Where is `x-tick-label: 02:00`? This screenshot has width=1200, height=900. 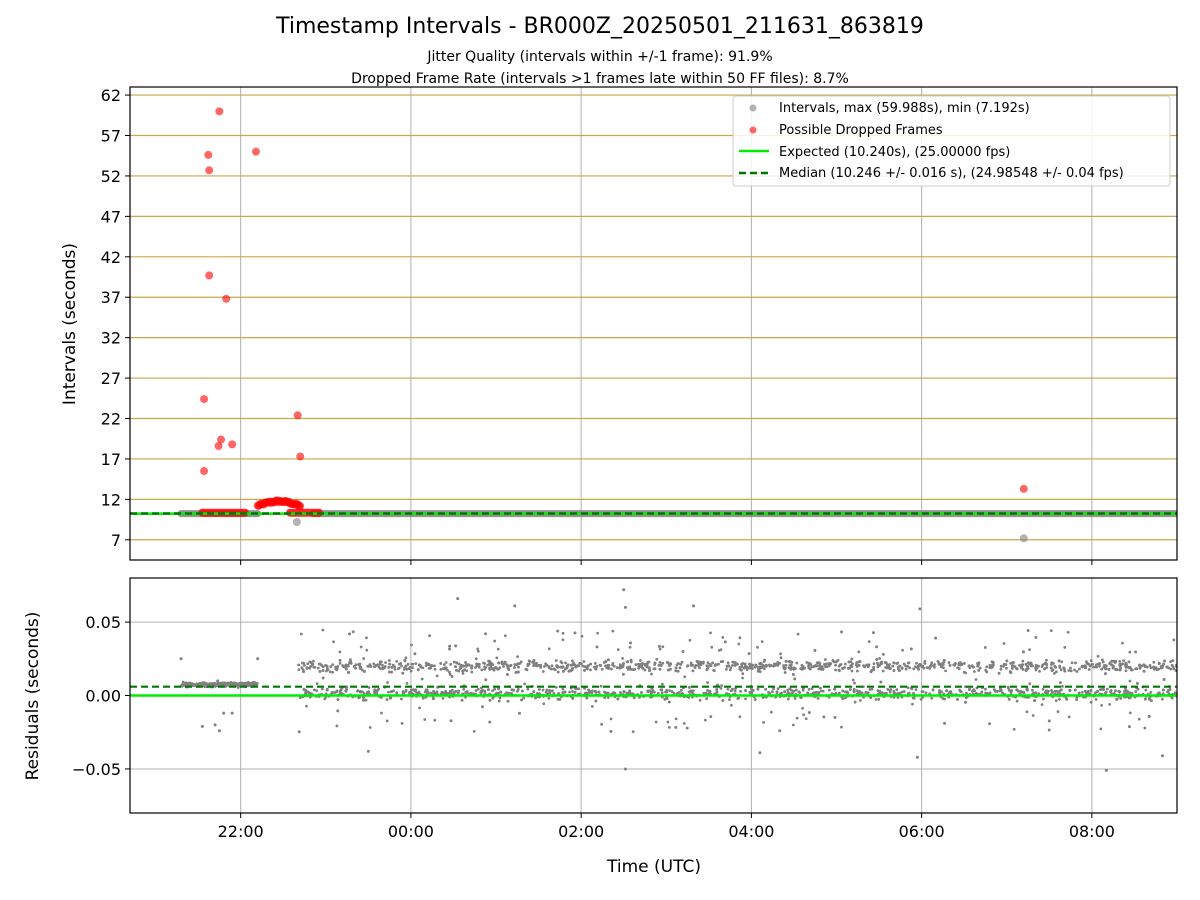 x-tick-label: 02:00 is located at coordinates (581, 831).